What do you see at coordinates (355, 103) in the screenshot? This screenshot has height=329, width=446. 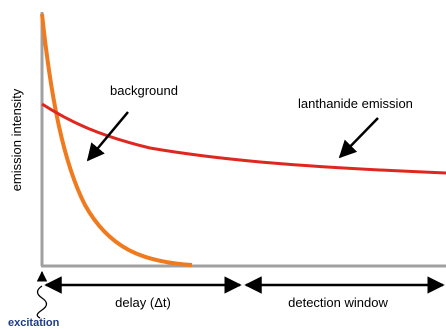 I see `lanthanide-emission-label: lanthanide emission` at bounding box center [355, 103].